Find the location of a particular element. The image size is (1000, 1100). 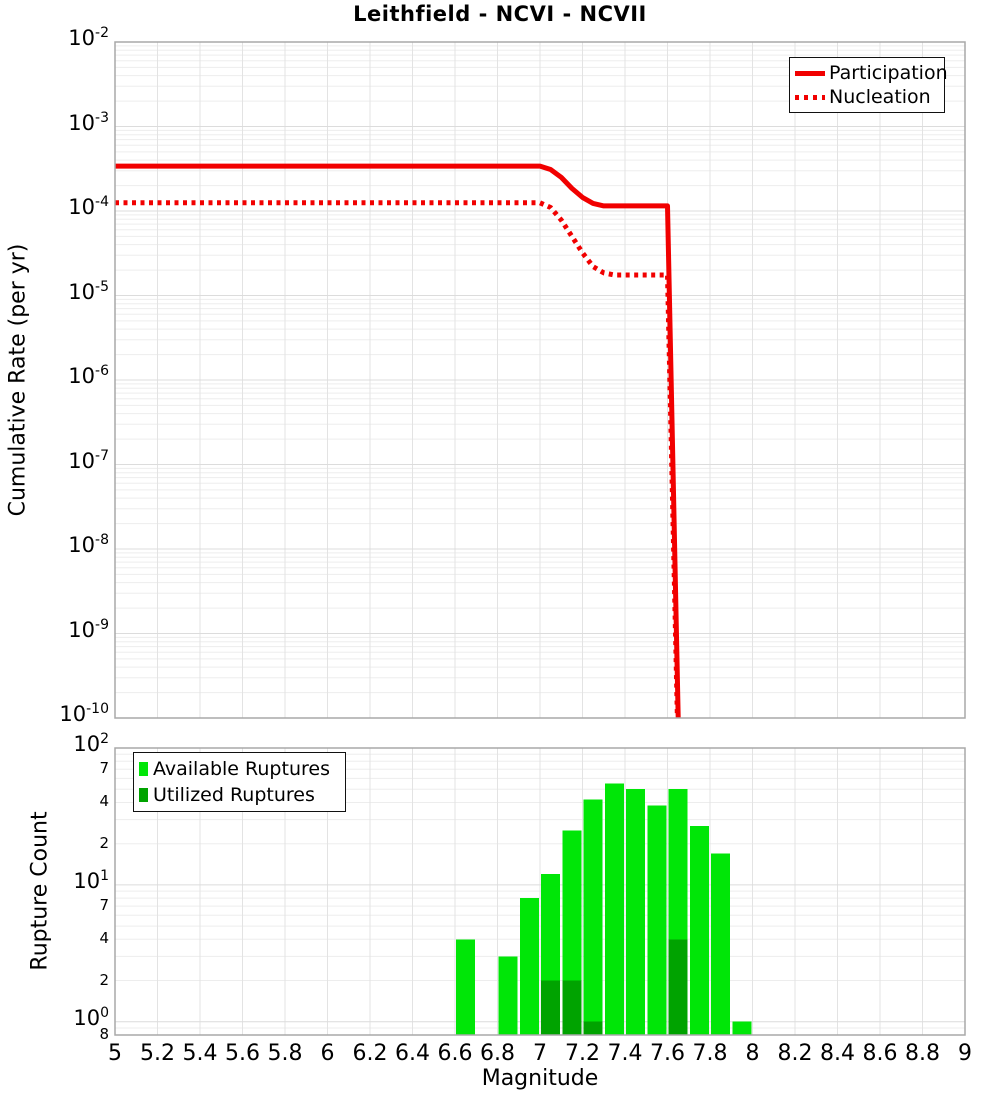

legend-label-available-ruptures: Available Ruptures is located at coordinates (241, 769).